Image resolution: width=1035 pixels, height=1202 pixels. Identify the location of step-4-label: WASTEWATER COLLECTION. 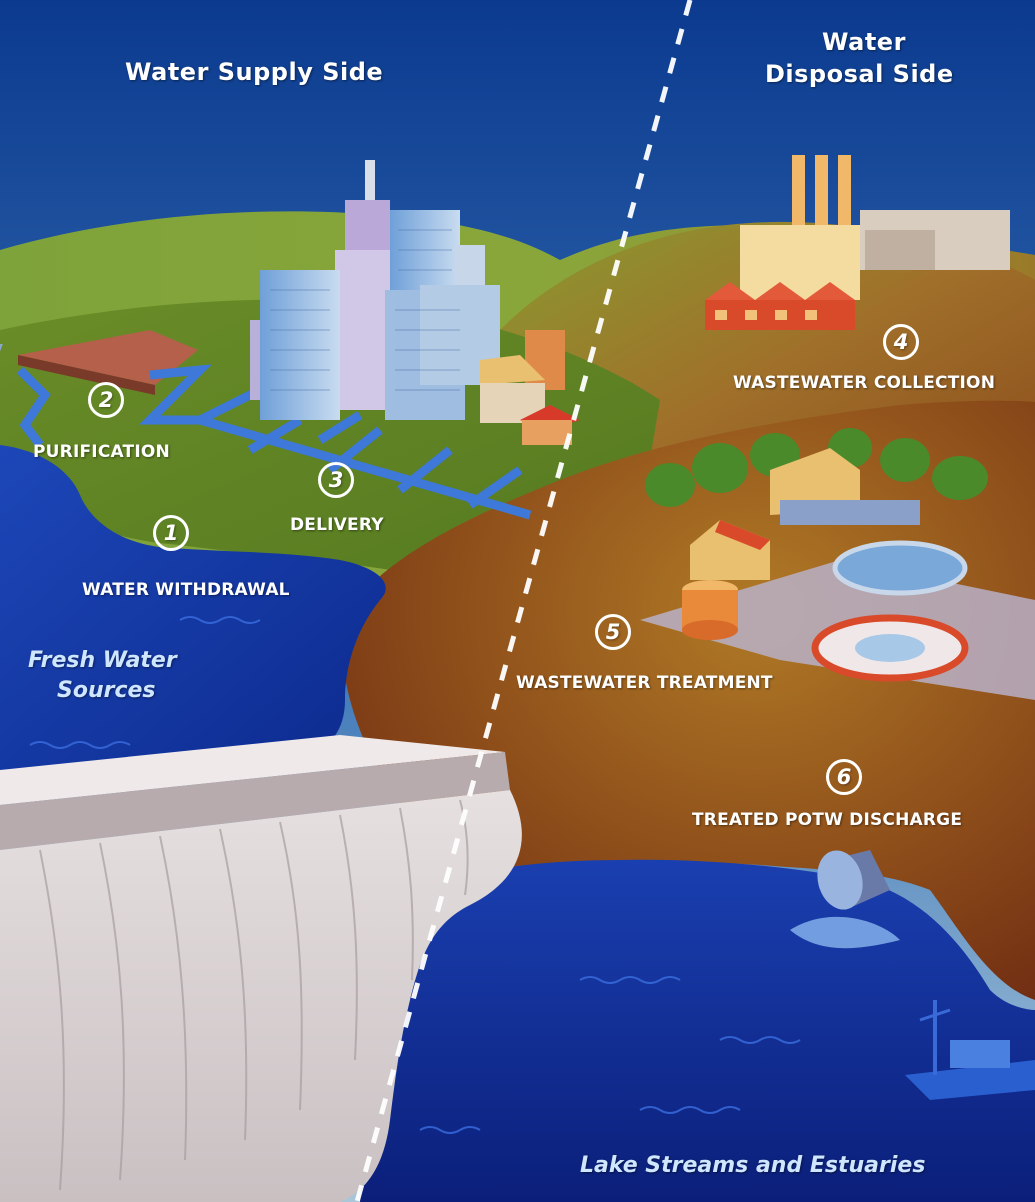
(864, 383).